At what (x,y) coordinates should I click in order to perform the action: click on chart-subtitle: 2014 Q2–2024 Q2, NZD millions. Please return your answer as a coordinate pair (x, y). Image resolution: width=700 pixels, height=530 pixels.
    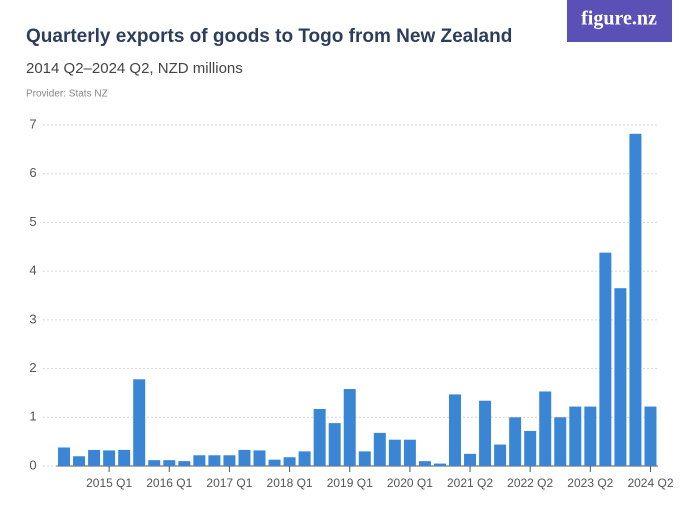
    Looking at the image, I should click on (134, 68).